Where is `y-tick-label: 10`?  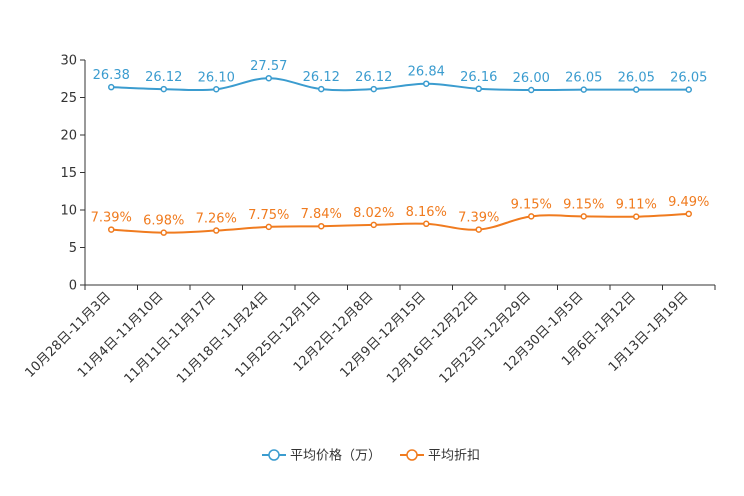 y-tick-label: 10 is located at coordinates (68, 211).